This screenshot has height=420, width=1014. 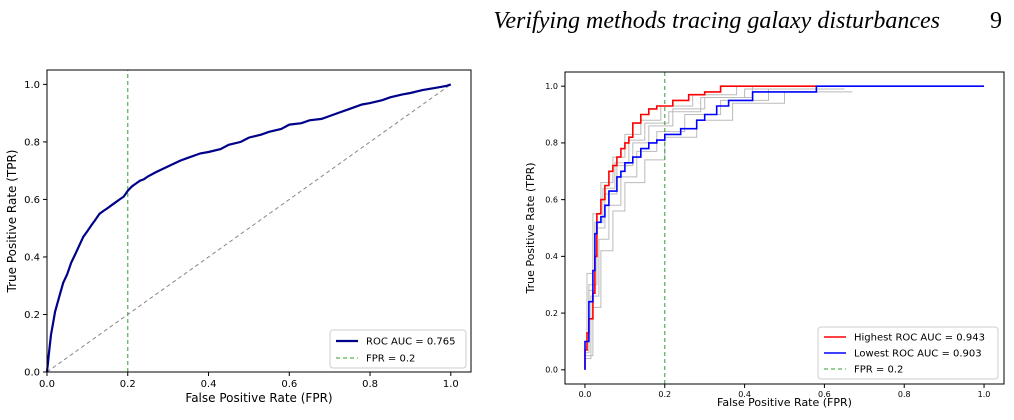 What do you see at coordinates (289, 384) in the screenshot?
I see `left-x-tick-label: 0.6` at bounding box center [289, 384].